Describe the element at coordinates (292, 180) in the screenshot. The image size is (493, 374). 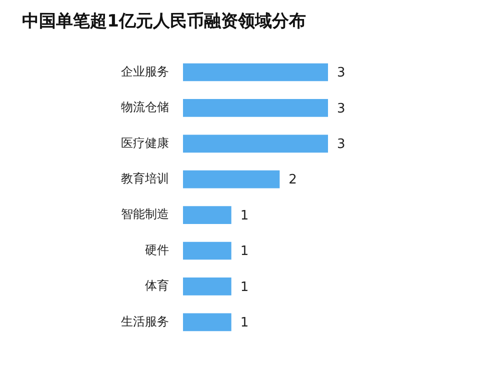
I see `data-label: 2` at that location.